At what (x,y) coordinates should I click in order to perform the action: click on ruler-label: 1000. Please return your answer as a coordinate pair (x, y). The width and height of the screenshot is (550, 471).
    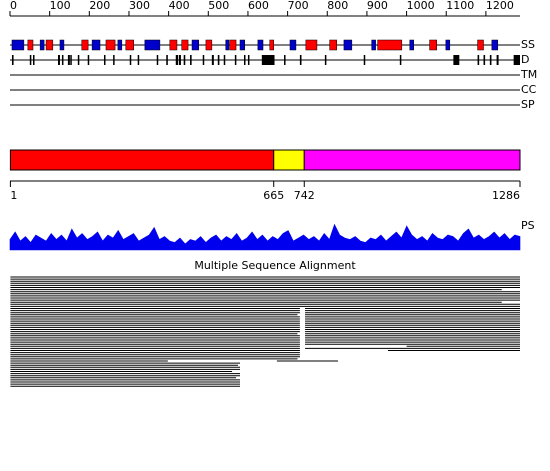
    Looking at the image, I should click on (421, 6).